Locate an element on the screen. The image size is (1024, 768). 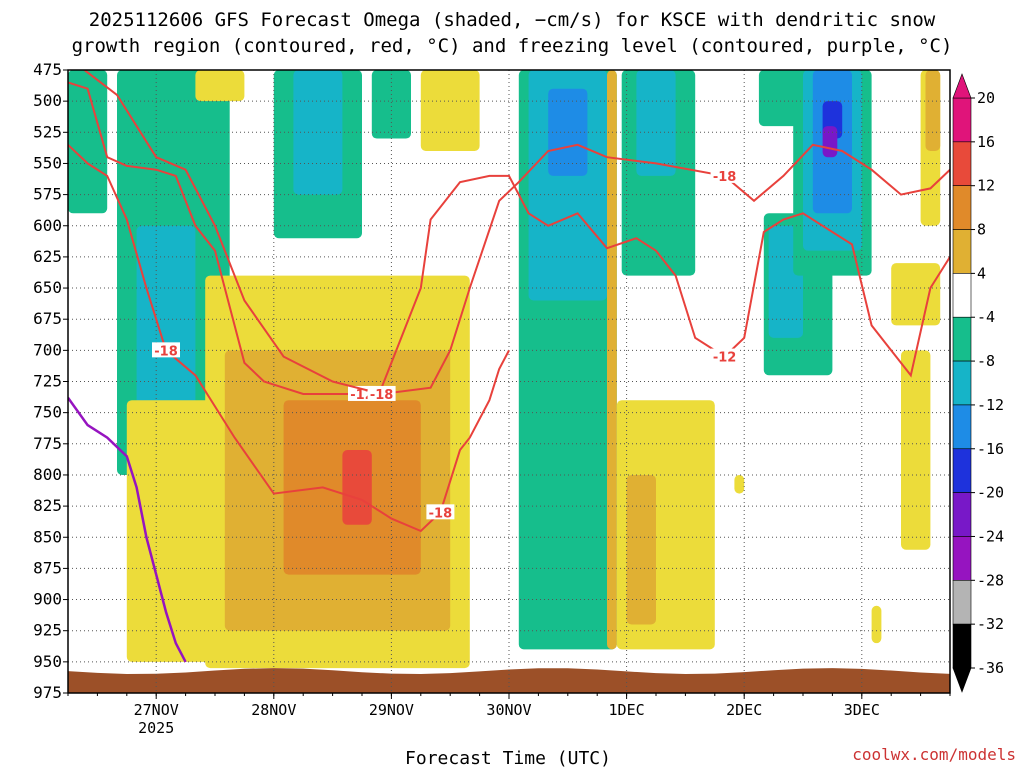
contour-label: -12 is located at coordinates (725, 358).